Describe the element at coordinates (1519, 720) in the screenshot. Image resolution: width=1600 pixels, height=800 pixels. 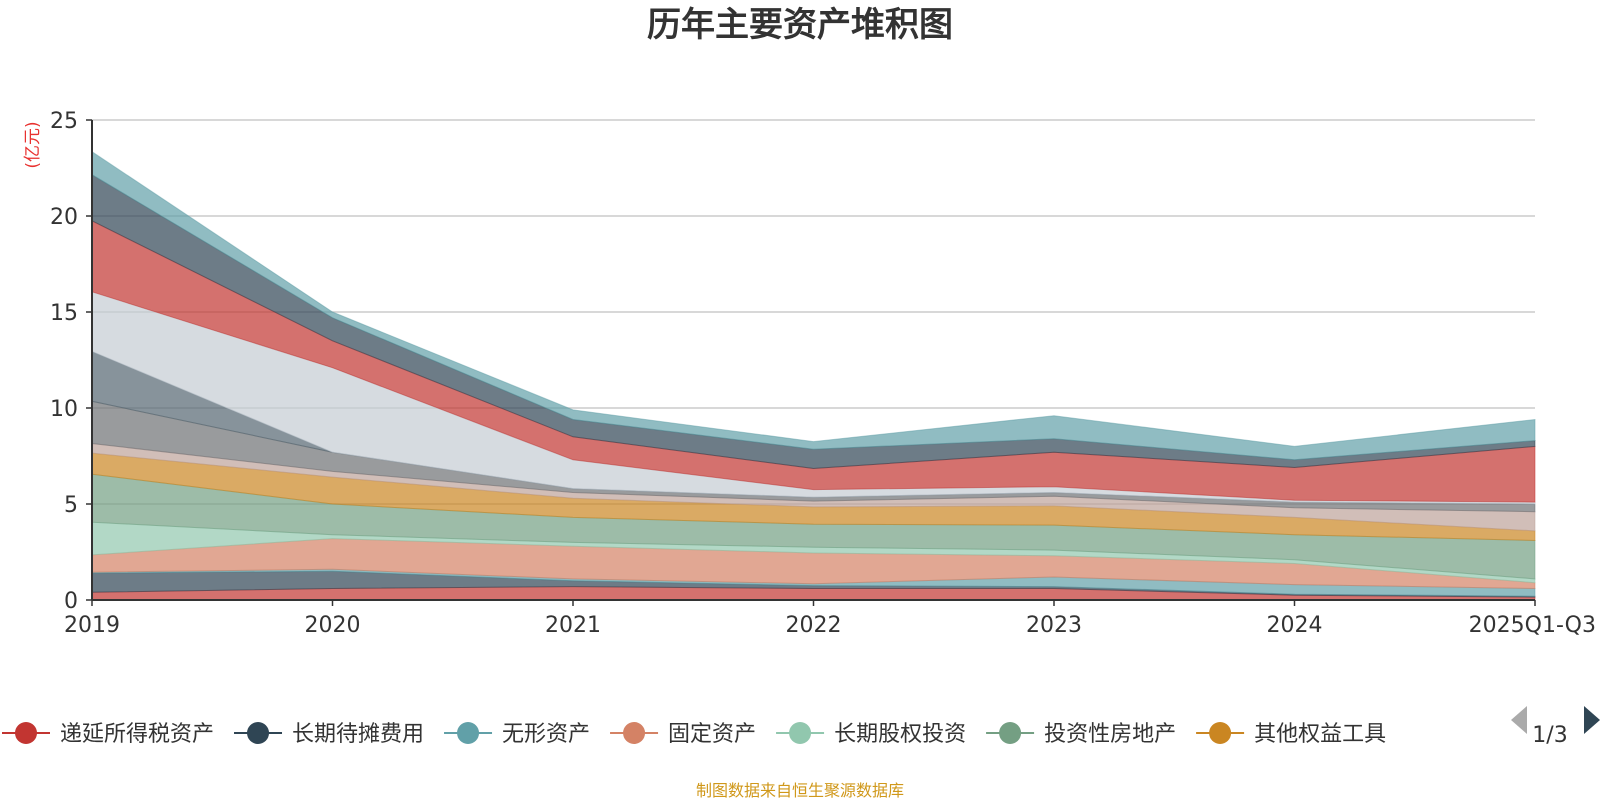
I see `arrow-left-icon` at that location.